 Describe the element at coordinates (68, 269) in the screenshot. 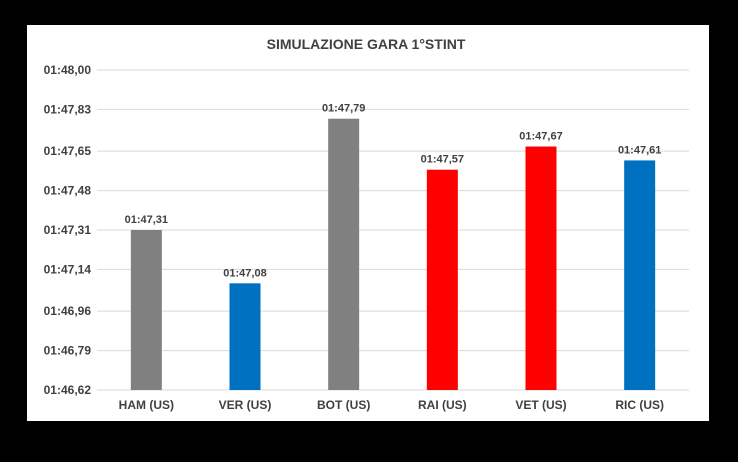

I see `y-tick-label: 01:47,14` at that location.